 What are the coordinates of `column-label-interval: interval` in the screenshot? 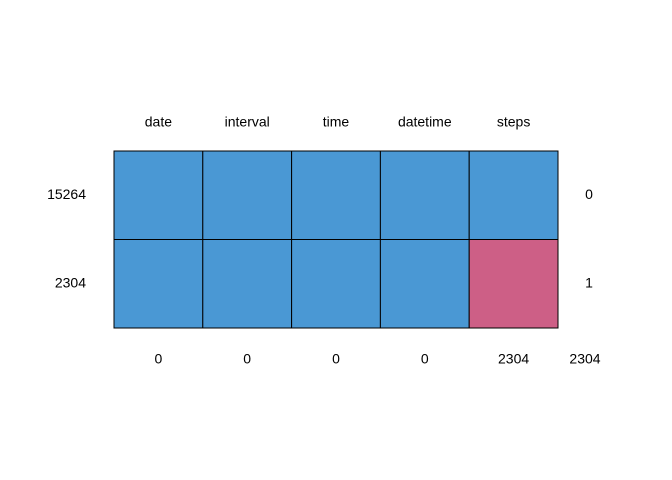 It's located at (247, 122).